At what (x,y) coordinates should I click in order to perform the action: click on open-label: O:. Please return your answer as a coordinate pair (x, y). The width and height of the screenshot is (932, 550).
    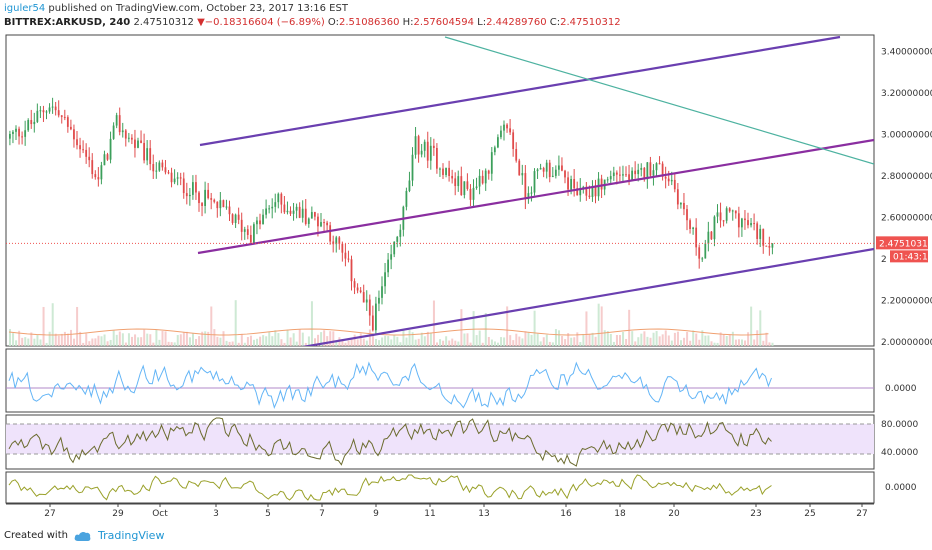
    Looking at the image, I should click on (333, 22).